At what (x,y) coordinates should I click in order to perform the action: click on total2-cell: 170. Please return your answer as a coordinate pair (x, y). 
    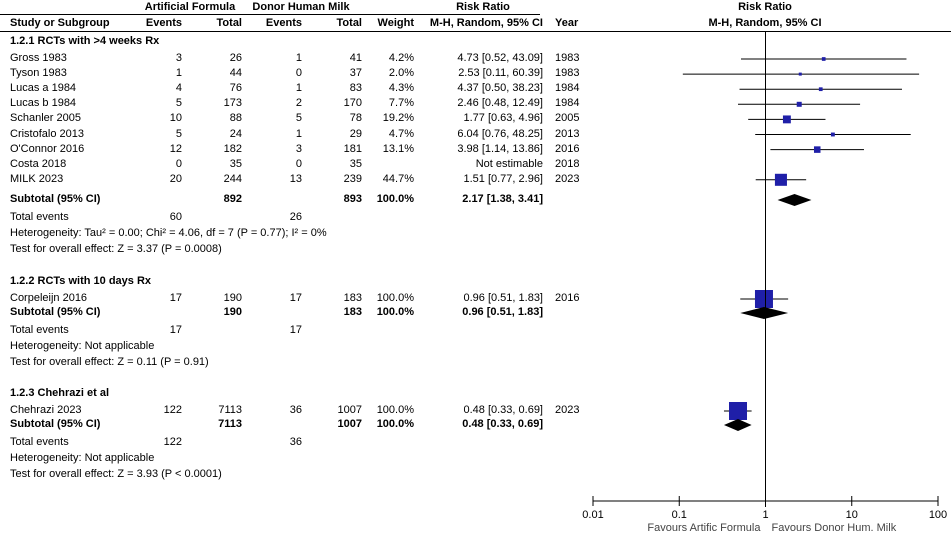
    Looking at the image, I should click on (352, 103).